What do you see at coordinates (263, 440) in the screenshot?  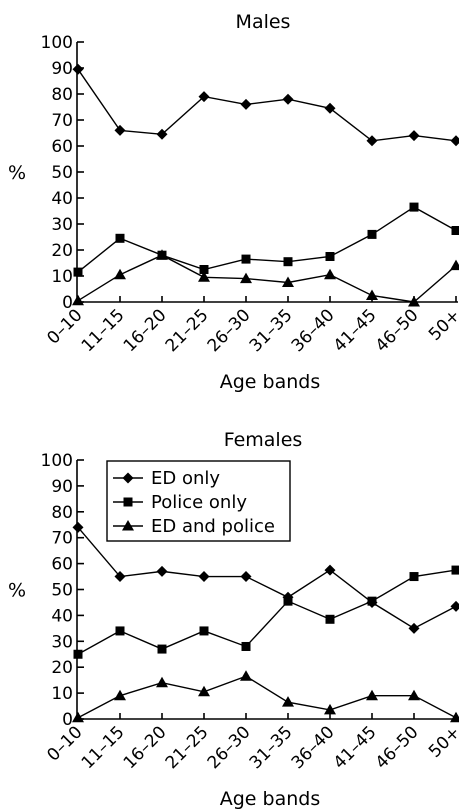 I see `chart-title: Females` at bounding box center [263, 440].